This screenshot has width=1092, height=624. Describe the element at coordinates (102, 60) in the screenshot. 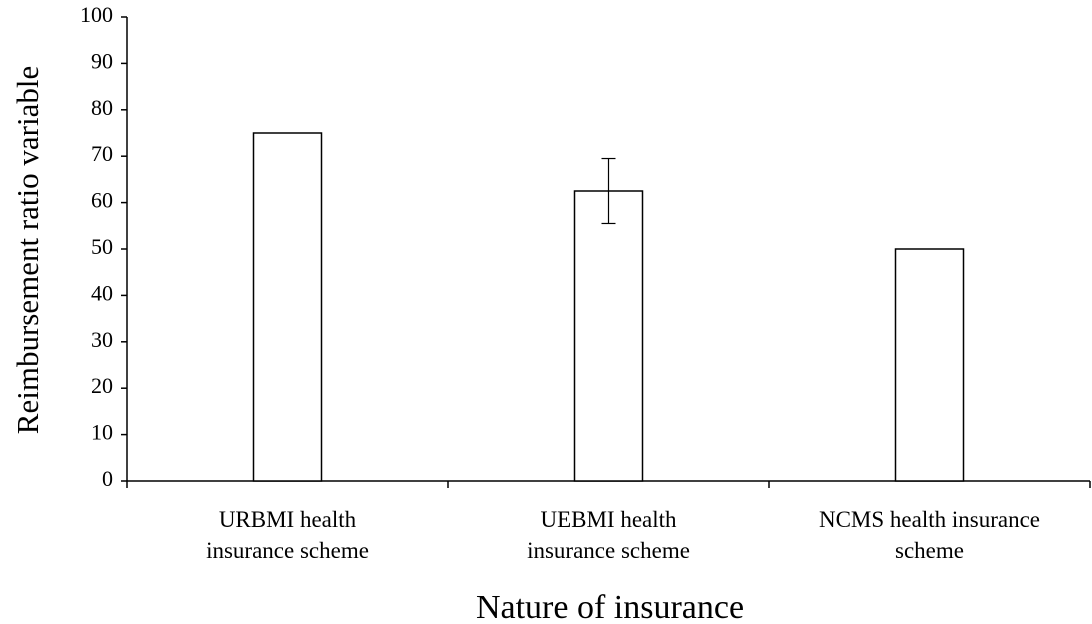

I see `y-tick-label: 90` at that location.